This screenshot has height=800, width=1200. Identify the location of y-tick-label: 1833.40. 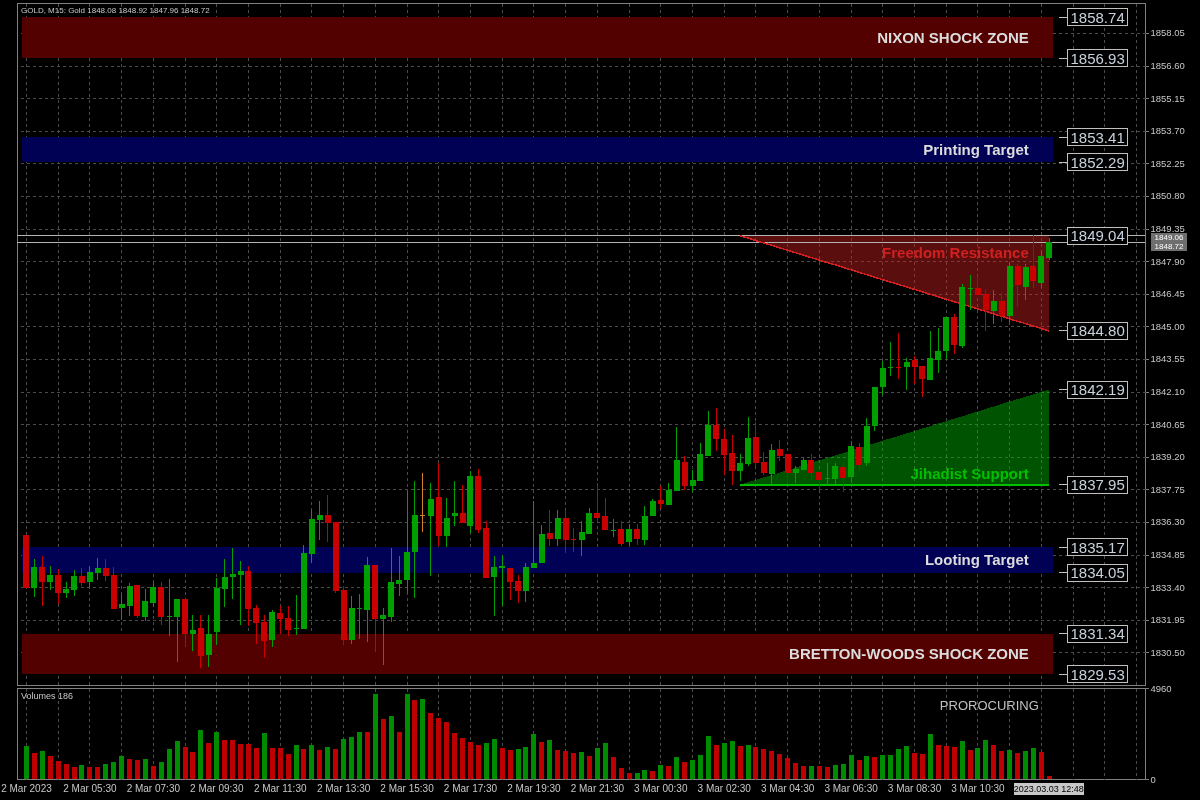
(1167, 587).